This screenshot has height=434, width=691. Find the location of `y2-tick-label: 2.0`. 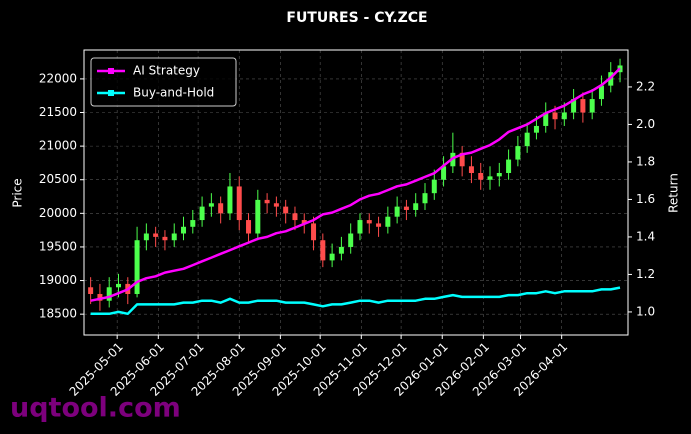

y2-tick-label: 2.0 is located at coordinates (645, 124).